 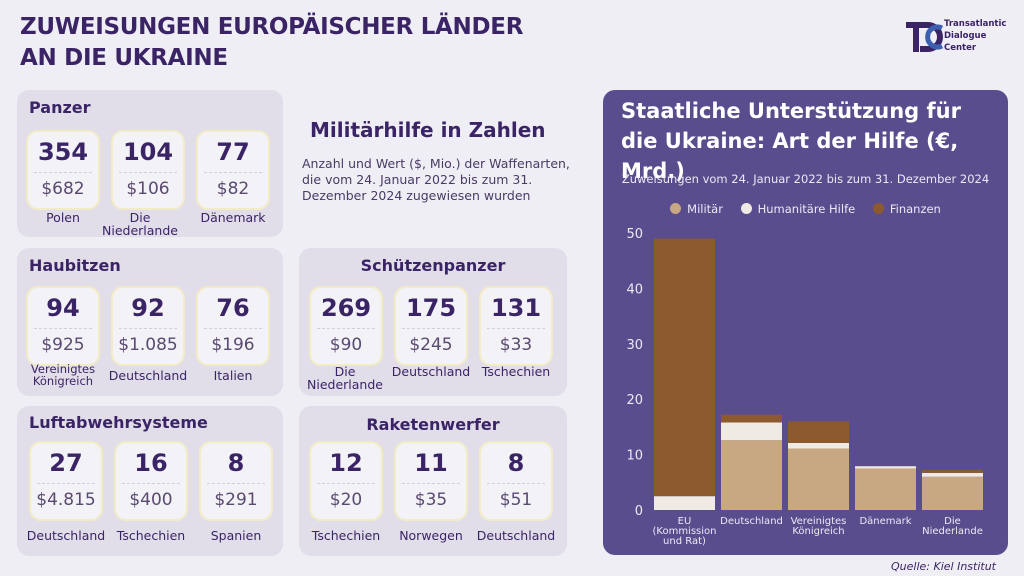 I want to click on stat-tile: 175 $245, so click(x=431, y=326).